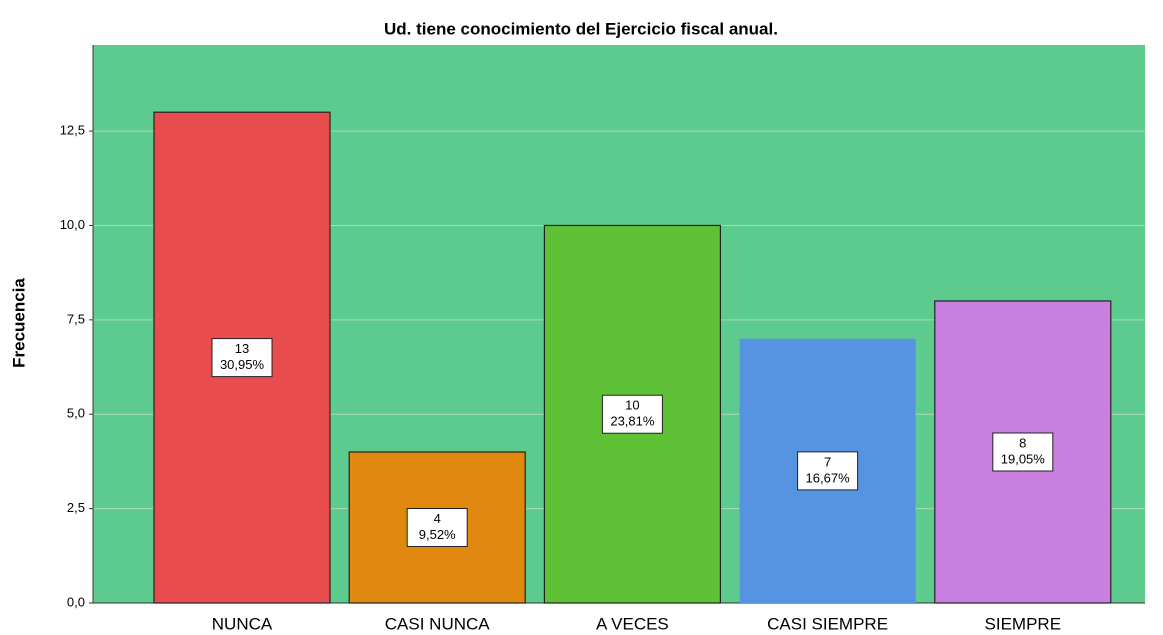 The height and width of the screenshot is (635, 1163). Describe the element at coordinates (828, 477) in the screenshot. I see `percentage-label: 16,67%` at that location.